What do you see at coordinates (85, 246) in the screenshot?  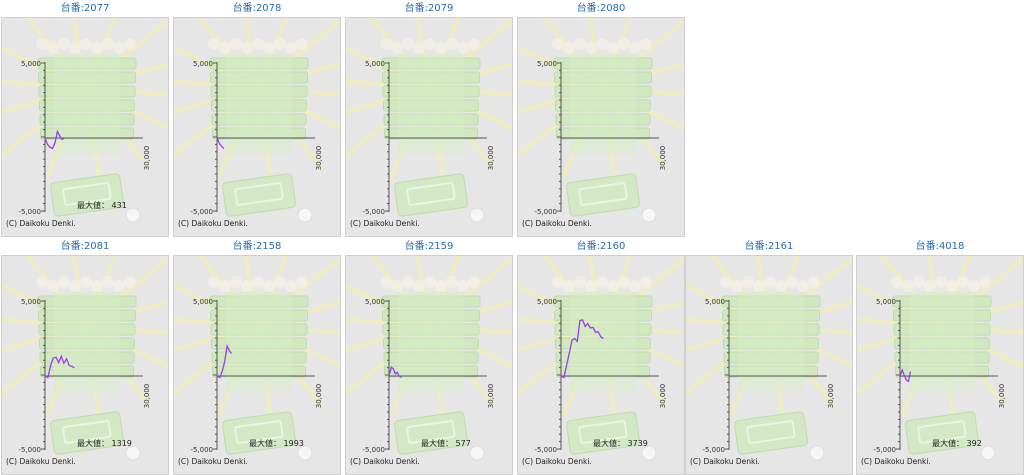 I see `machine-number-title: 台番:2081` at bounding box center [85, 246].